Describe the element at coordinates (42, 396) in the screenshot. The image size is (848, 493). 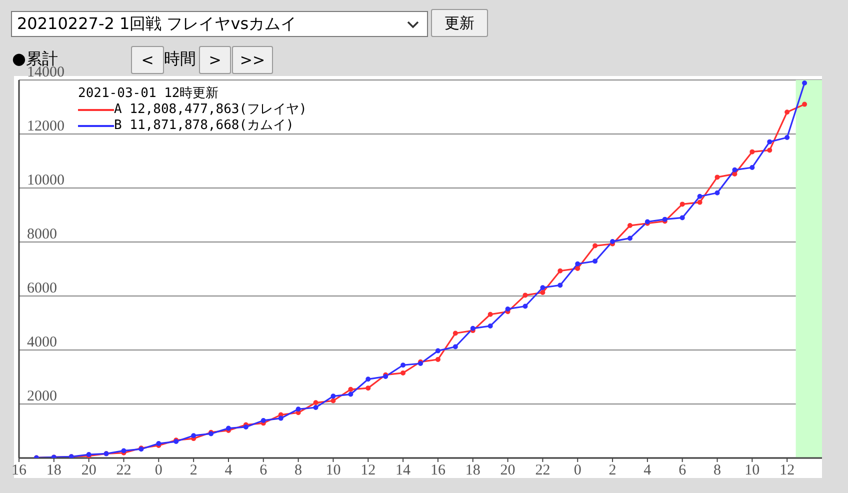
I see `y-tick-label: 2000` at that location.